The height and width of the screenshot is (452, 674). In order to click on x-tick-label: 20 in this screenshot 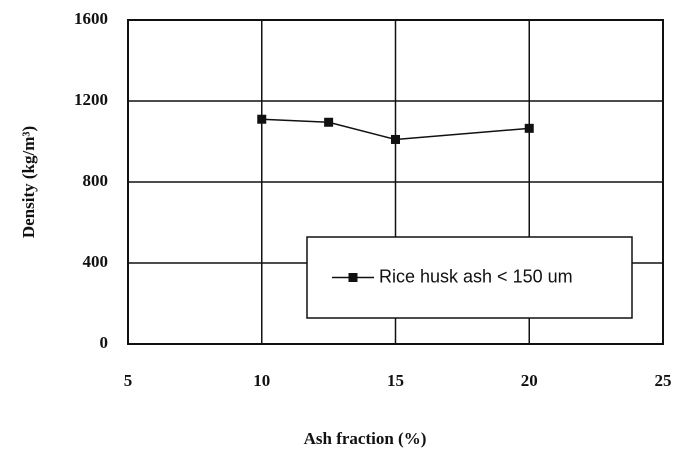, I will do `click(529, 380)`.